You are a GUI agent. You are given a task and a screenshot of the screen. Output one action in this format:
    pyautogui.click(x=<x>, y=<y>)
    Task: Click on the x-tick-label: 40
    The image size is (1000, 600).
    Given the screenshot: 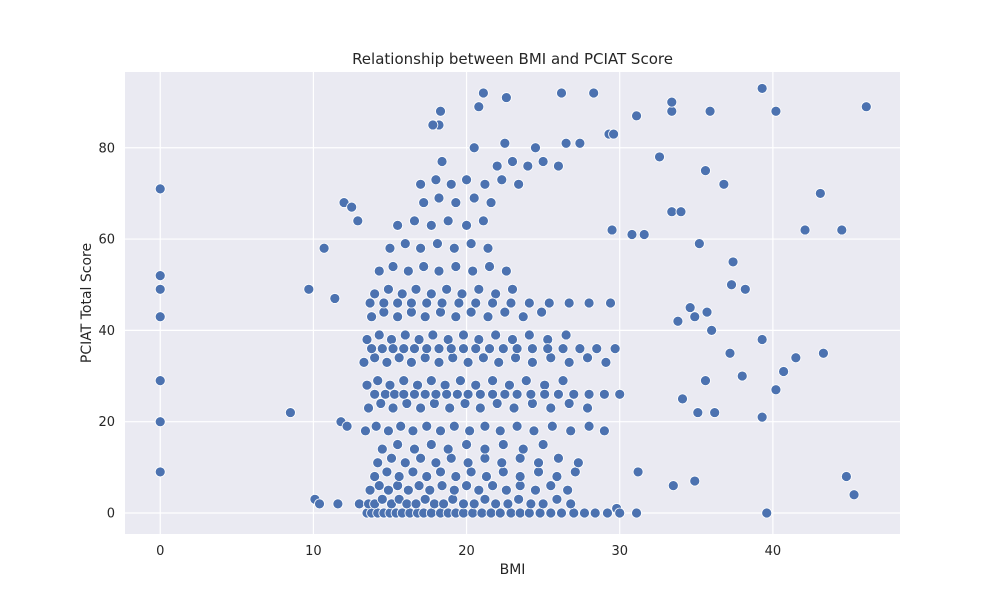 What is the action you would take?
    pyautogui.click(x=773, y=551)
    